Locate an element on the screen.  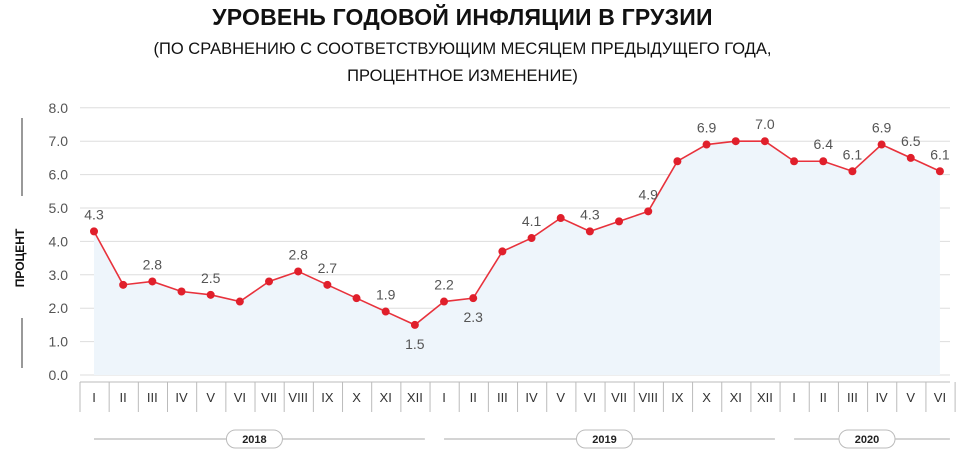
y-axis-ticks: 0.0 1.0 2.0 3.0 4.0 5.0 6.0 7.0 8.0 is located at coordinates (59, 241).